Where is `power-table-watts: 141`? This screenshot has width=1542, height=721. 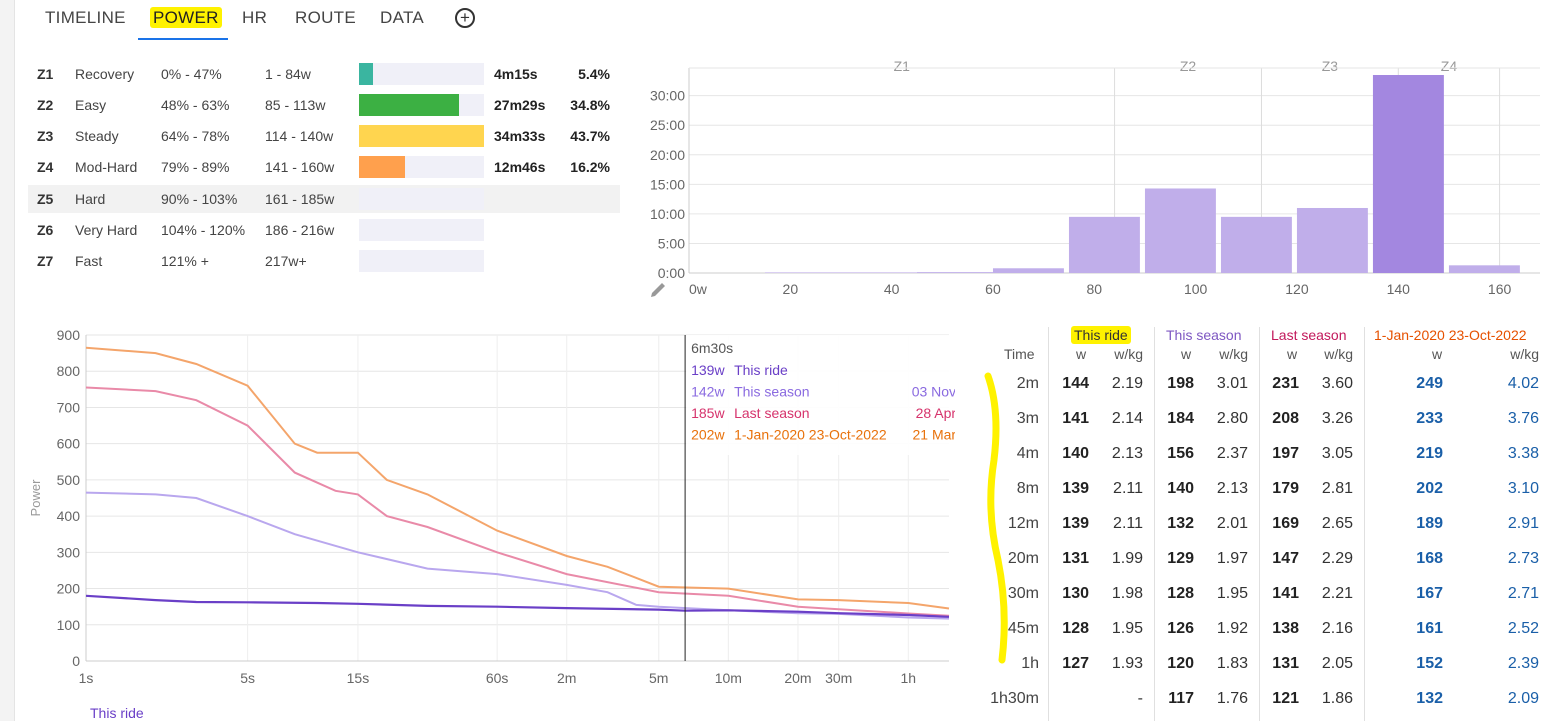
power-table-watts: 141 is located at coordinates (1075, 418).